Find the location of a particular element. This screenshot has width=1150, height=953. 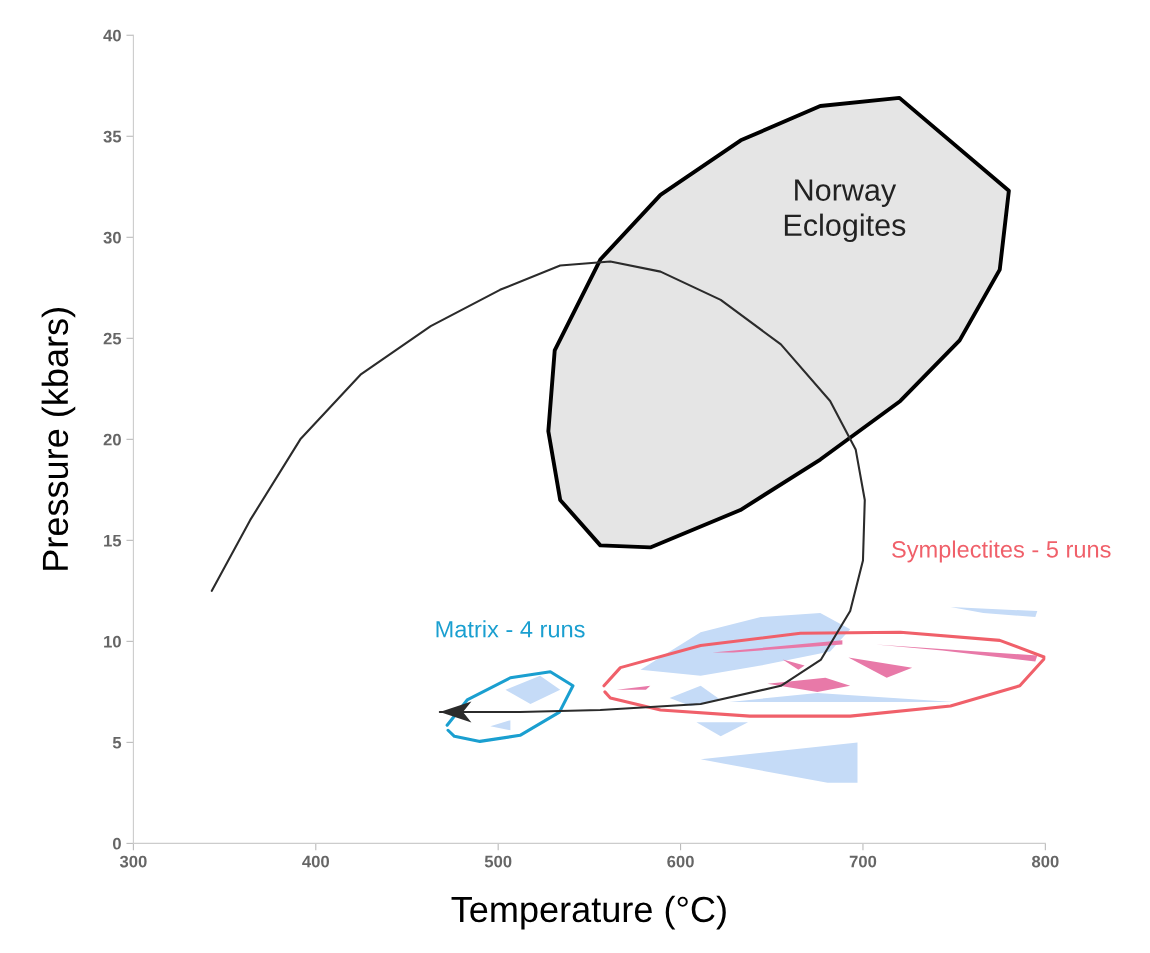

x-tick-label: 300 is located at coordinates (133, 861).